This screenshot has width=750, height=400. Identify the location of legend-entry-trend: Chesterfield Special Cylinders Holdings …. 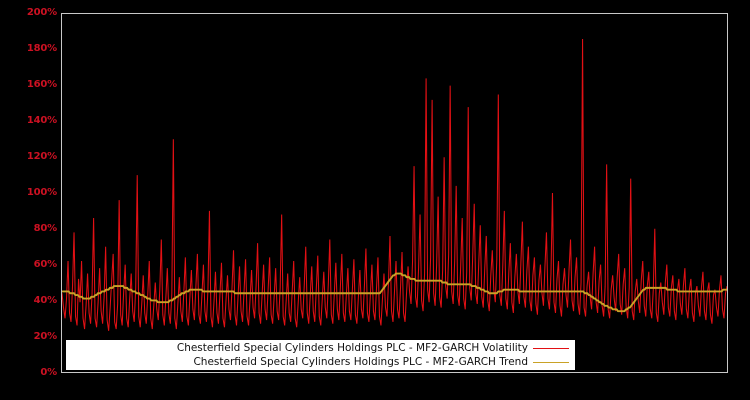
(381, 362).